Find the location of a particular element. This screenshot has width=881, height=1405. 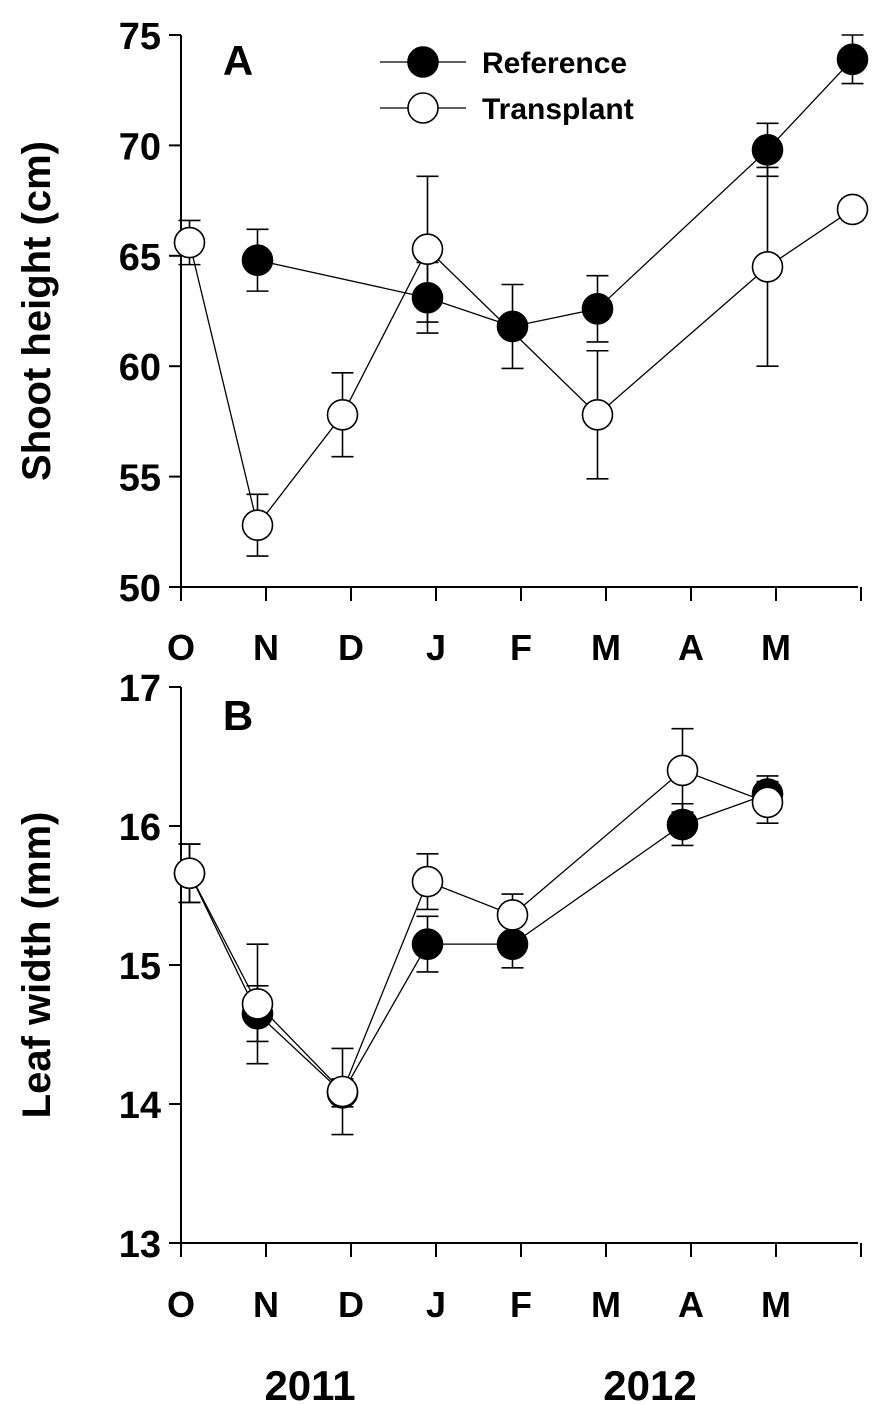

y-tick-label: 65 is located at coordinates (140, 258).